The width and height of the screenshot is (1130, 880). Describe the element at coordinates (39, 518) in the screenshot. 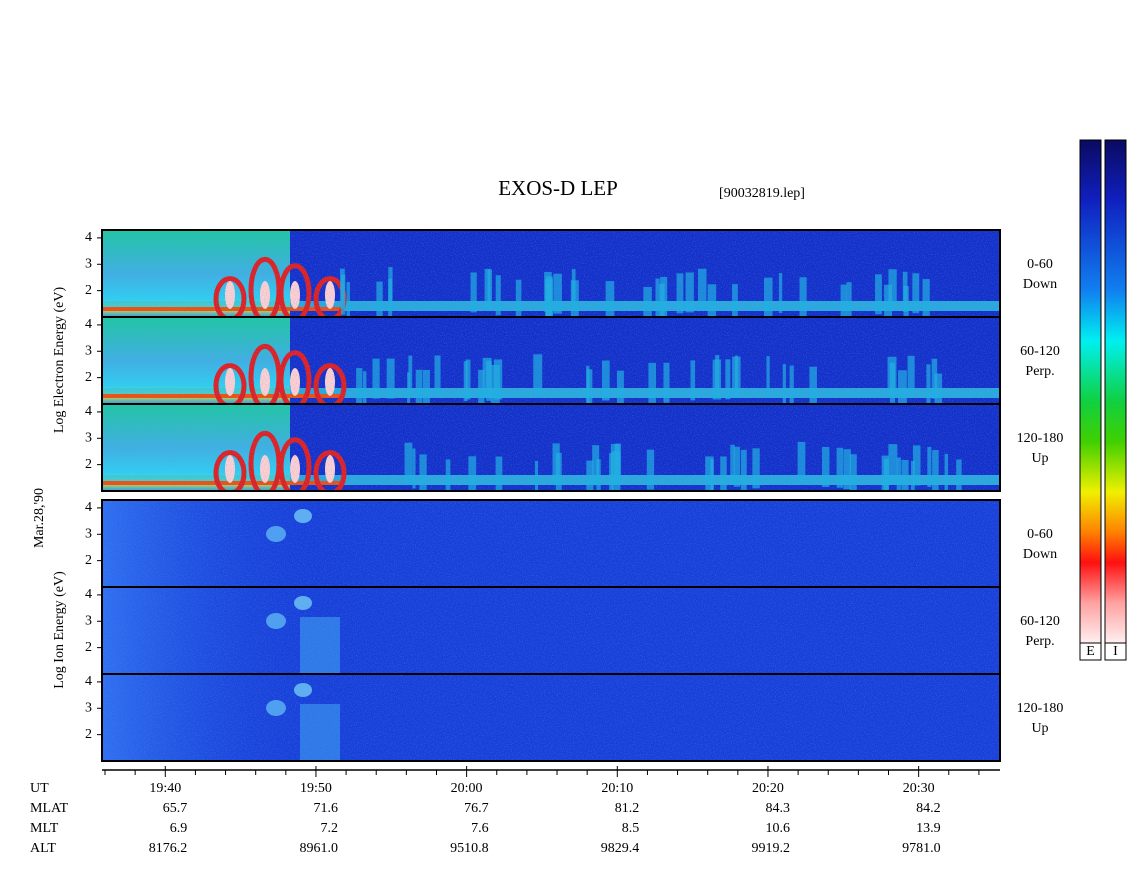

I see `date-label: Mar.28,'90` at that location.